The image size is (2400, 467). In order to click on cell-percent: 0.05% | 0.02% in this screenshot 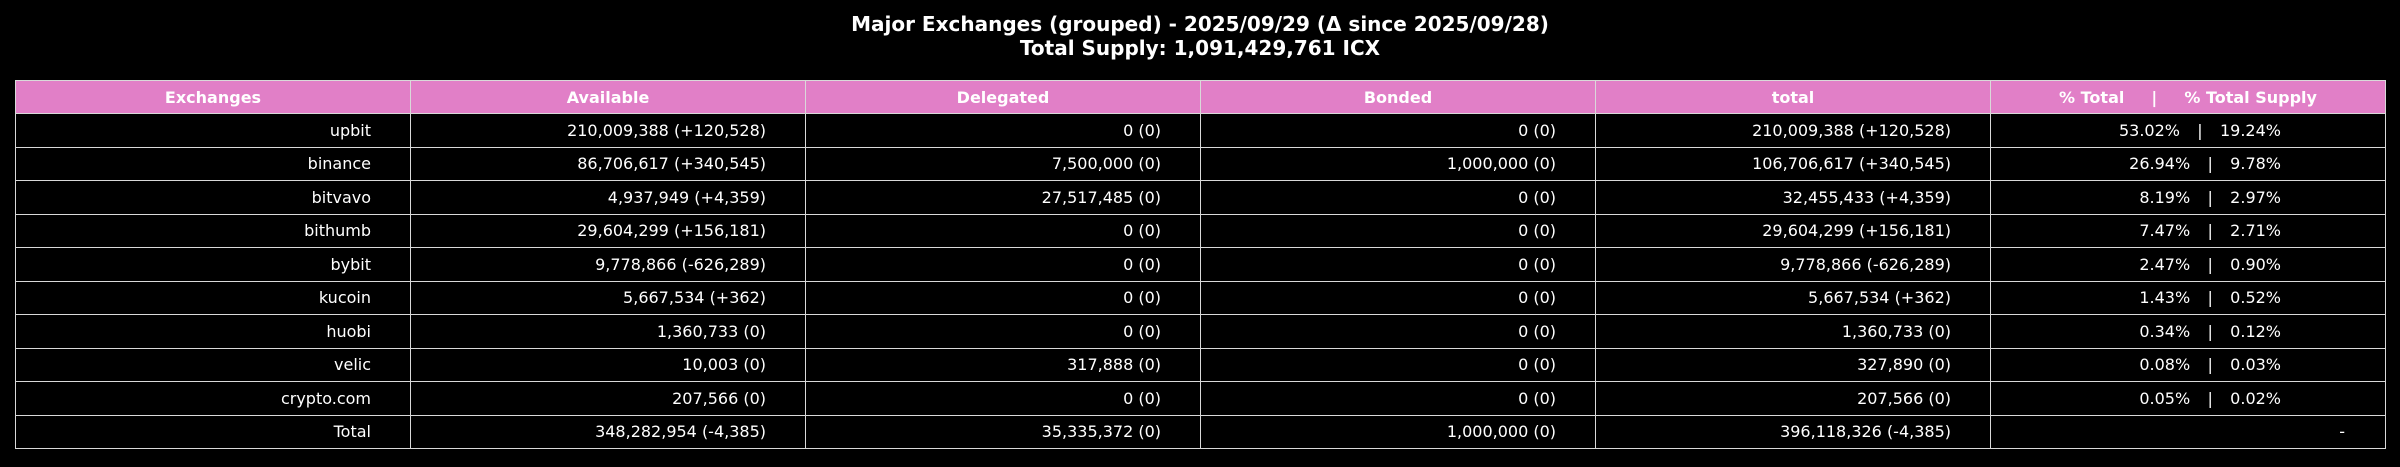, I will do `click(2188, 398)`.